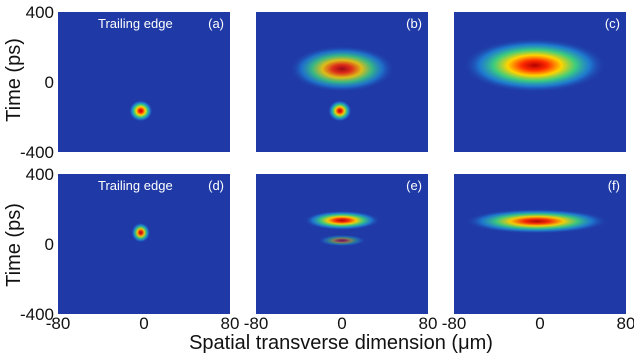 This screenshot has height=359, width=634. Describe the element at coordinates (414, 185) in the screenshot. I see `panel-tag: (e)` at that location.